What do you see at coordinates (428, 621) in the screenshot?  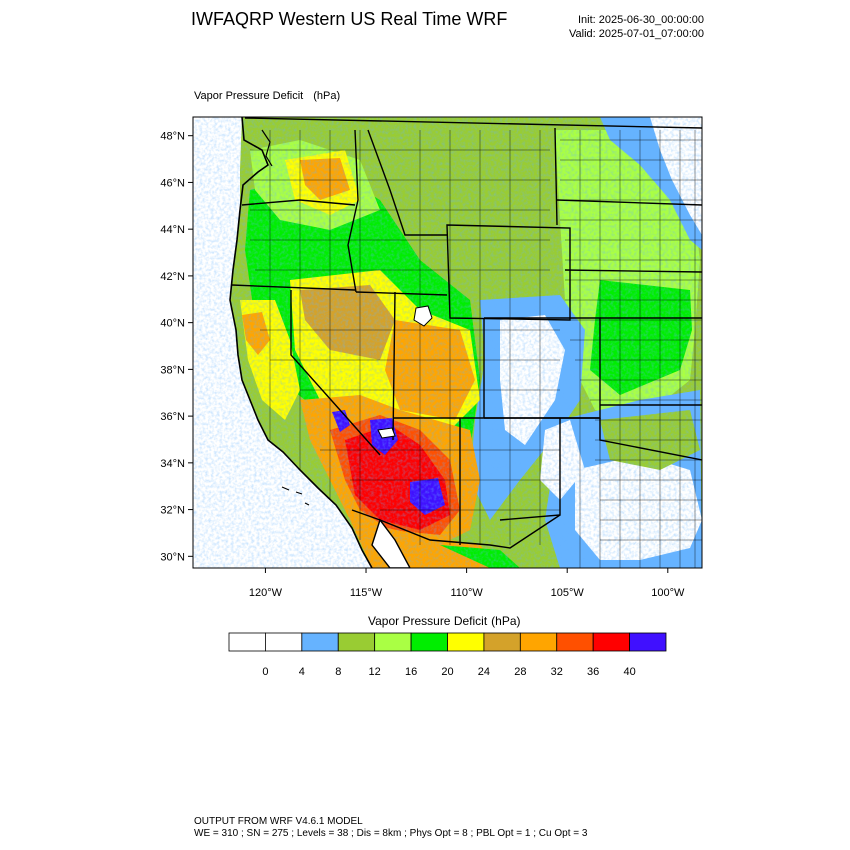 I see `colorbar-field-name: Vapor Pressure Deficit` at bounding box center [428, 621].